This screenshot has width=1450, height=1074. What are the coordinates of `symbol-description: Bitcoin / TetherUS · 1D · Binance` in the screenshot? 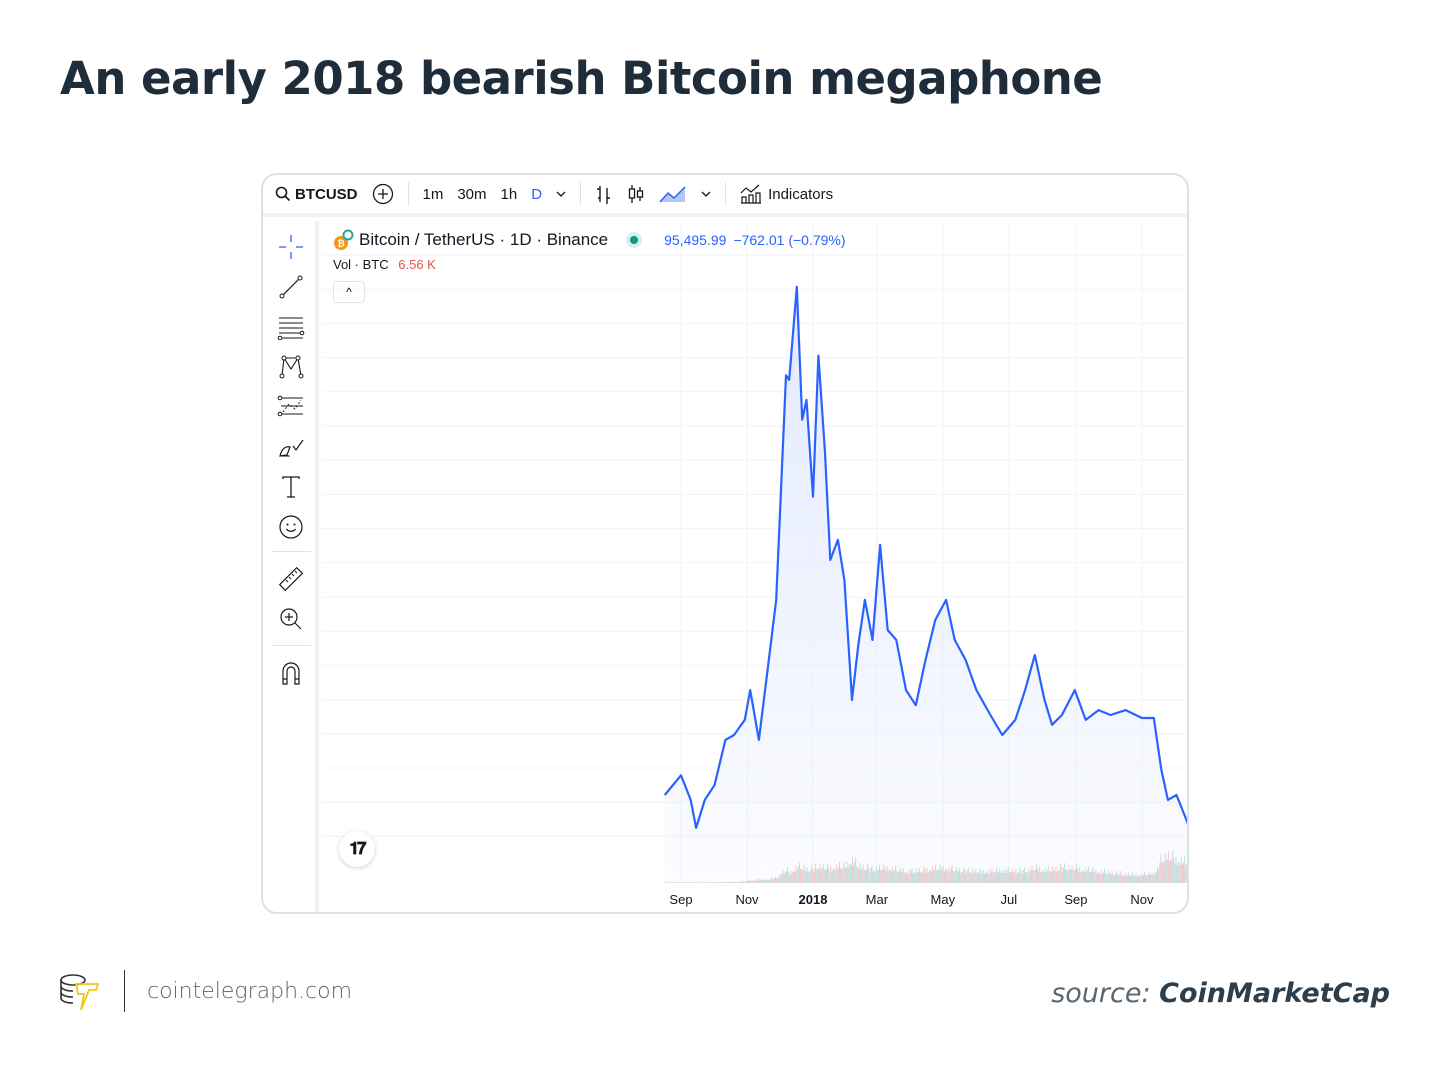 It's located at (484, 239).